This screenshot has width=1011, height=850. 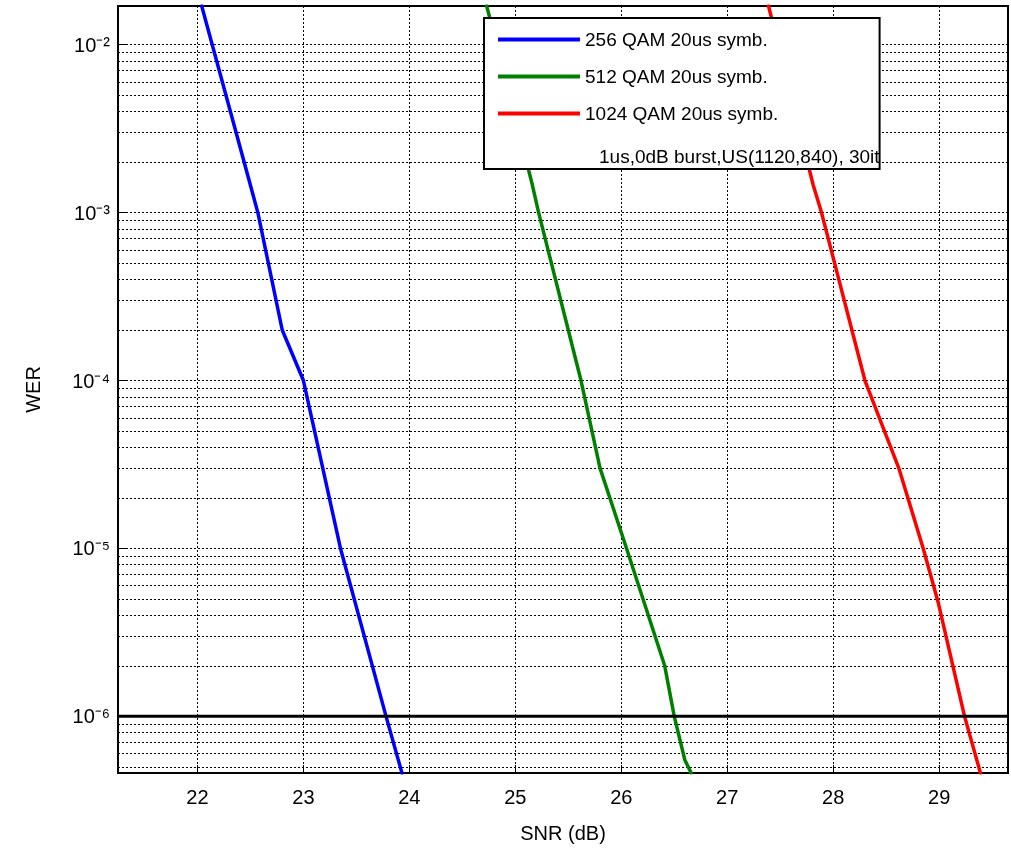 What do you see at coordinates (92, 212) in the screenshot?
I see `y-tick-label: 10⁻³` at bounding box center [92, 212].